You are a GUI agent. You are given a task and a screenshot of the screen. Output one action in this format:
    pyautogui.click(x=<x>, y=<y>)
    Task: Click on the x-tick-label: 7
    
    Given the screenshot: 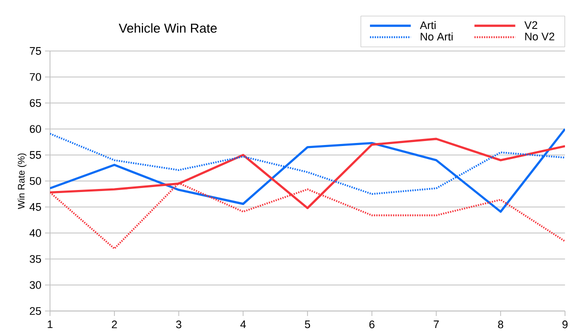 What is the action you would take?
    pyautogui.click(x=436, y=324)
    